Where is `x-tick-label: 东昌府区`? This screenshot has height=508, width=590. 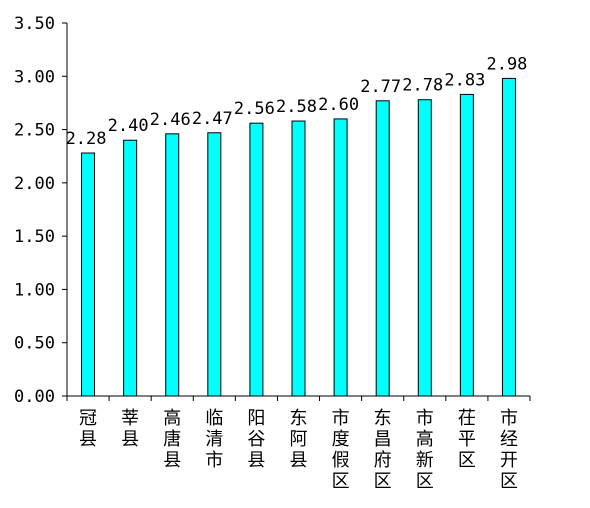
x-tick-label: 东昌府区 is located at coordinates (383, 450).